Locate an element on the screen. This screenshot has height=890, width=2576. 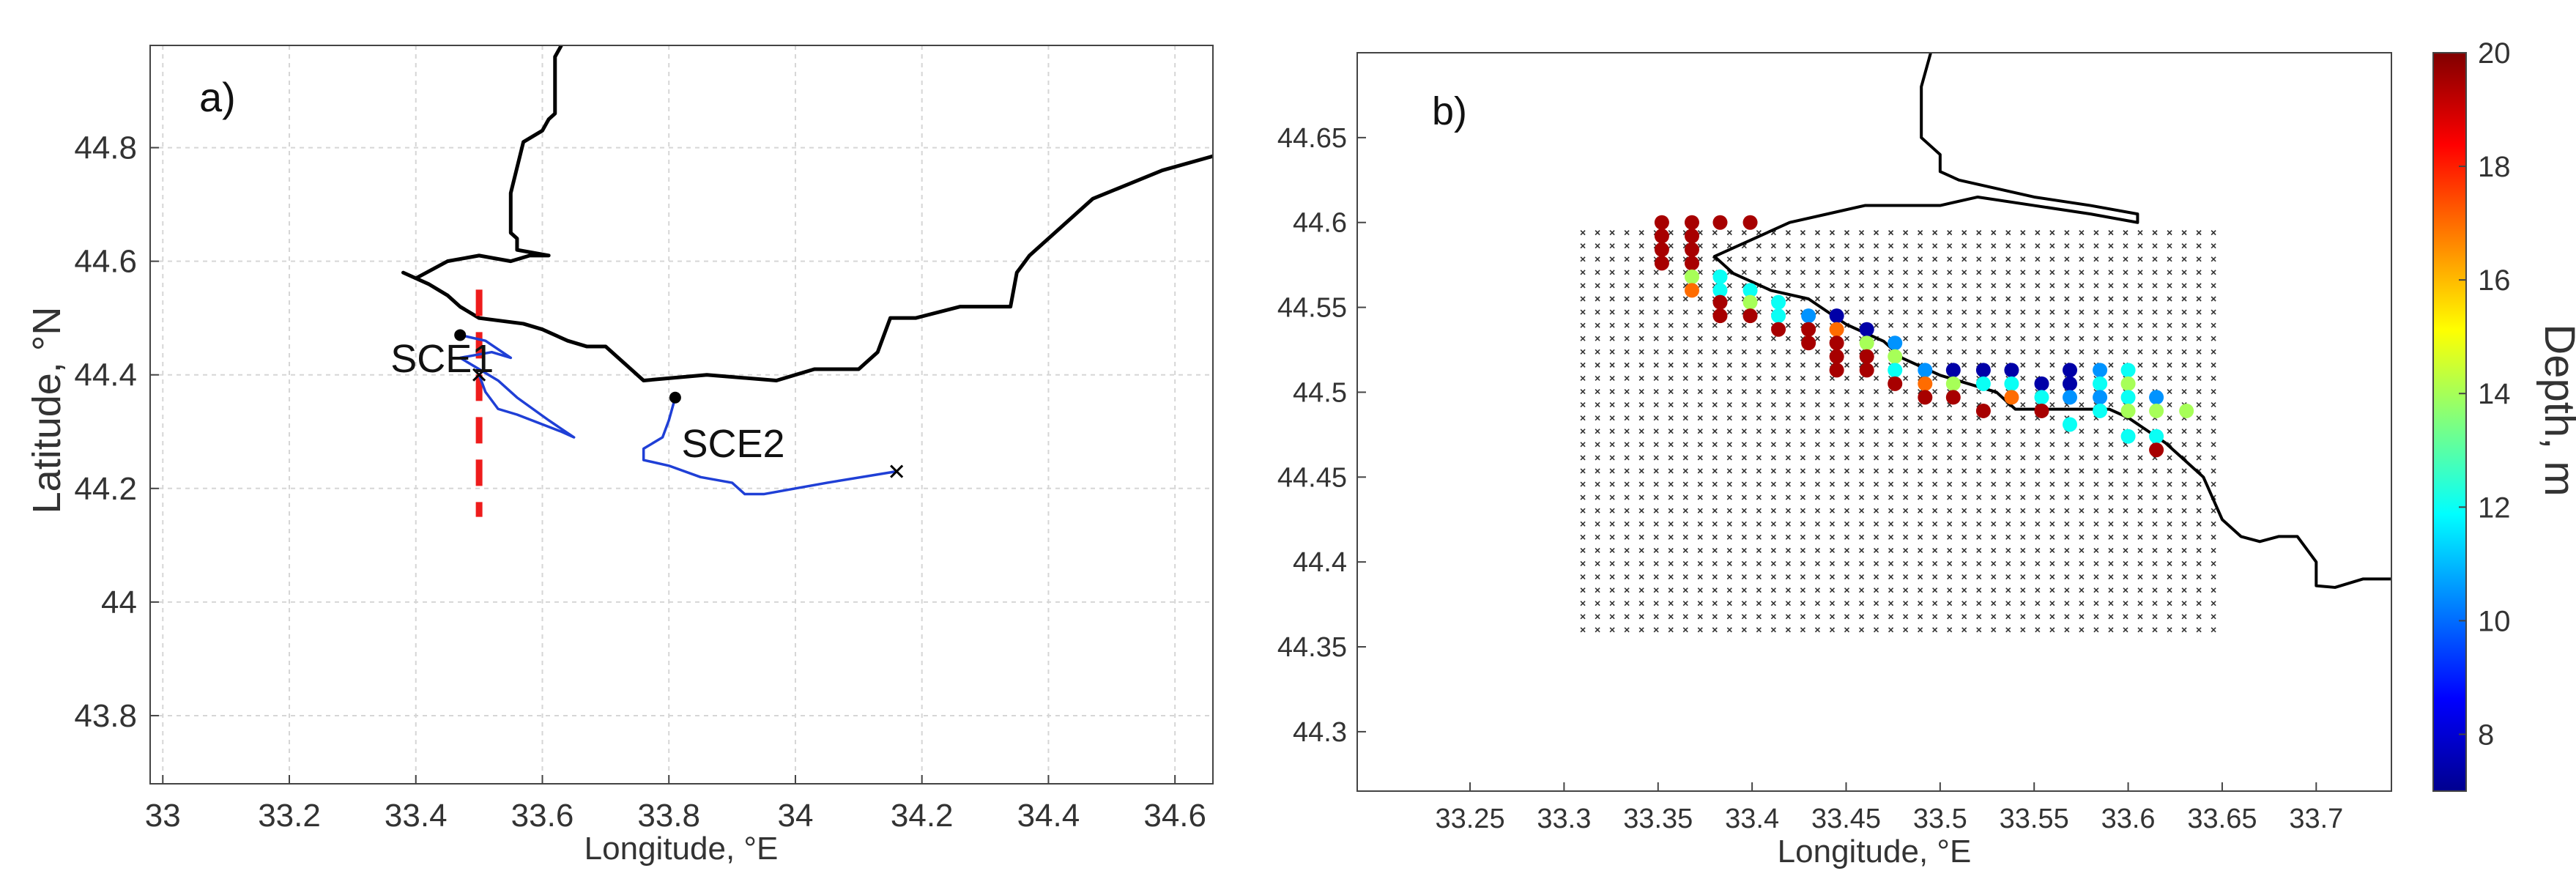
colorbar-label: Depth, m is located at coordinates (2556, 410).